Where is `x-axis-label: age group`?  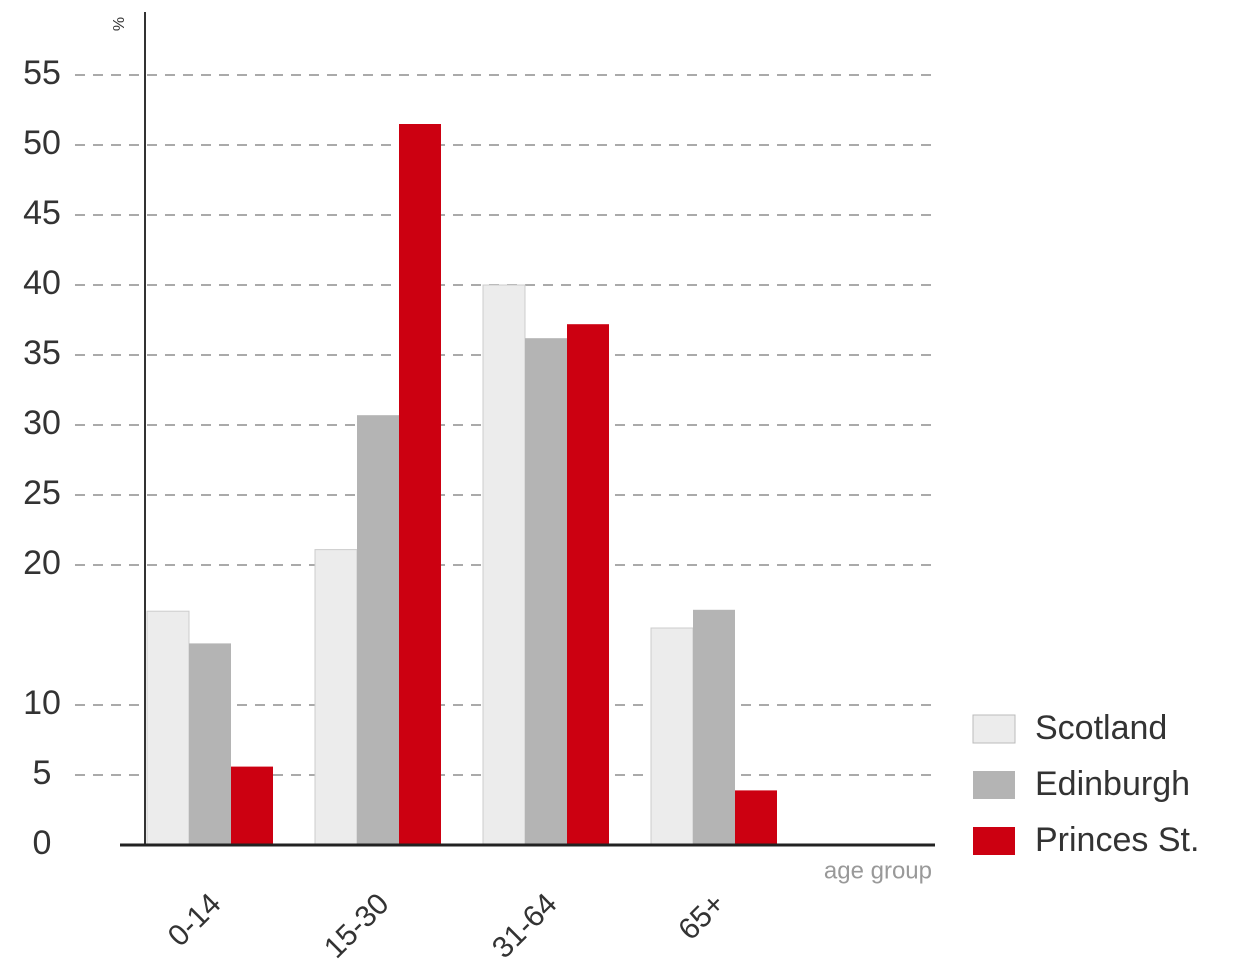
x-axis-label: age group is located at coordinates (878, 870).